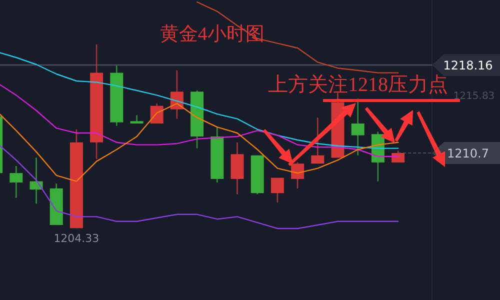 The height and width of the screenshot is (300, 500). What do you see at coordinates (468, 65) in the screenshot?
I see `y-tick-label: 1218.16` at bounding box center [468, 65].